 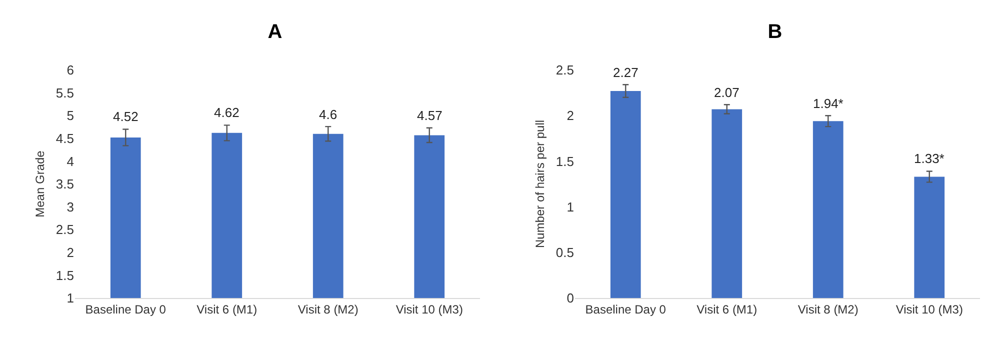 What do you see at coordinates (65, 92) in the screenshot?
I see `y-tick-label: 5.5` at bounding box center [65, 92].